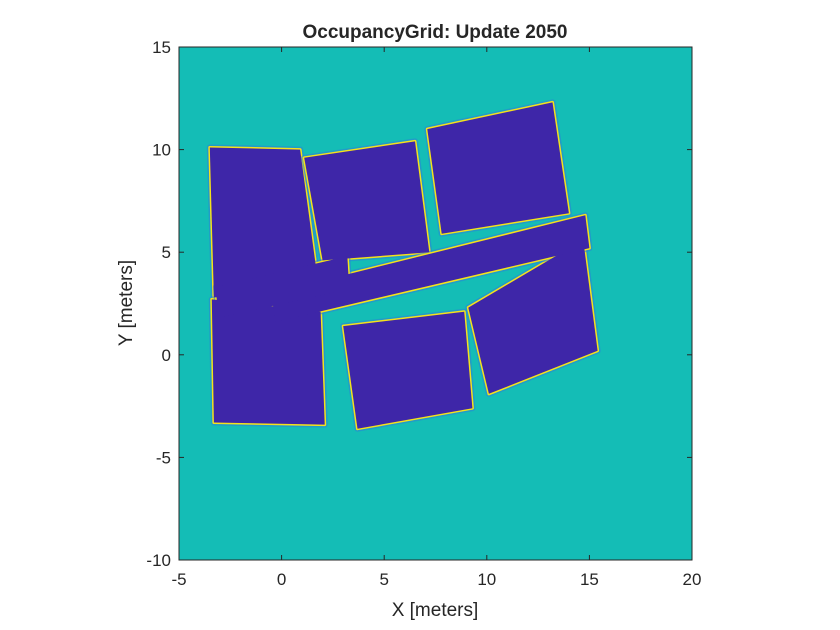 This screenshot has width=840, height=630. What do you see at coordinates (533, 316) in the screenshot?
I see `free-space-room-bottom-right` at bounding box center [533, 316].